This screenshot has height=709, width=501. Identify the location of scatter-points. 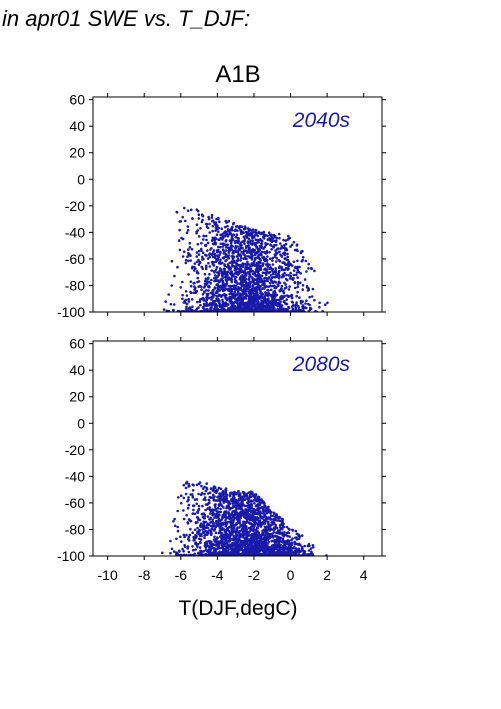
(244, 518).